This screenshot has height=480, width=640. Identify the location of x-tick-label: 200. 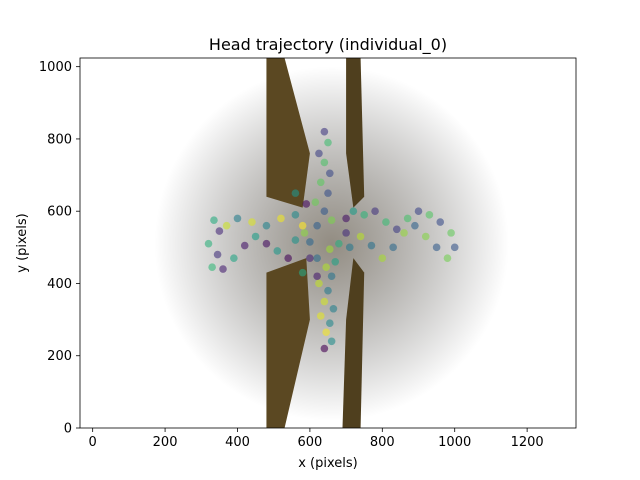
(165, 442).